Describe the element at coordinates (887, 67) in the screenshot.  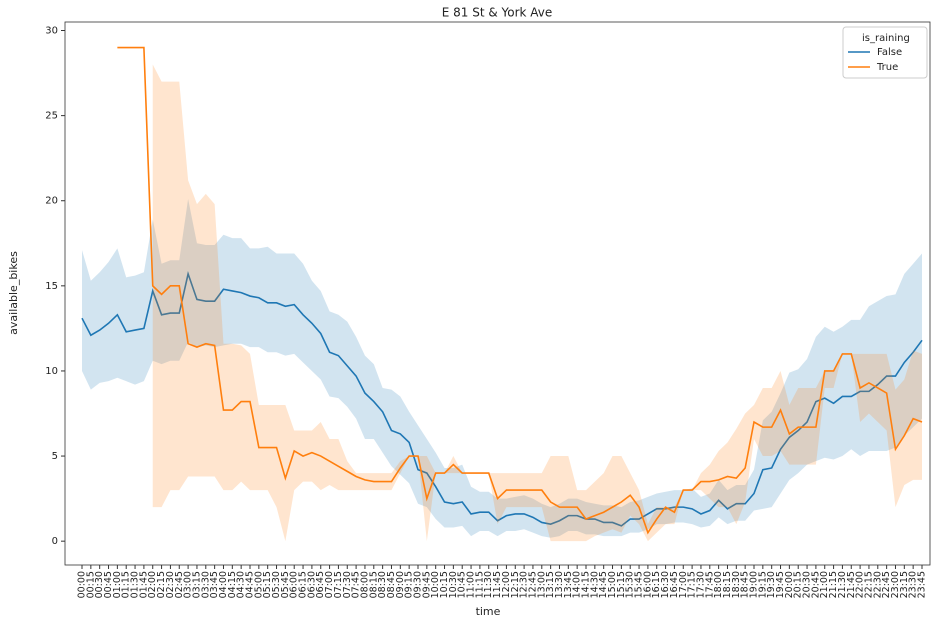
I see `legend-label: True` at that location.